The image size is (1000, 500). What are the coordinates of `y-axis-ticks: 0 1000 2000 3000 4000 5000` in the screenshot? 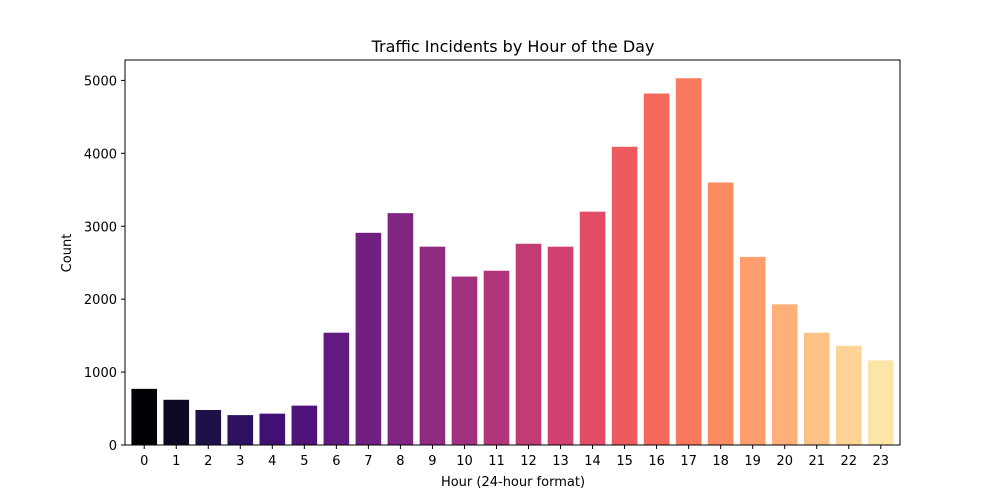 It's located at (104, 264).